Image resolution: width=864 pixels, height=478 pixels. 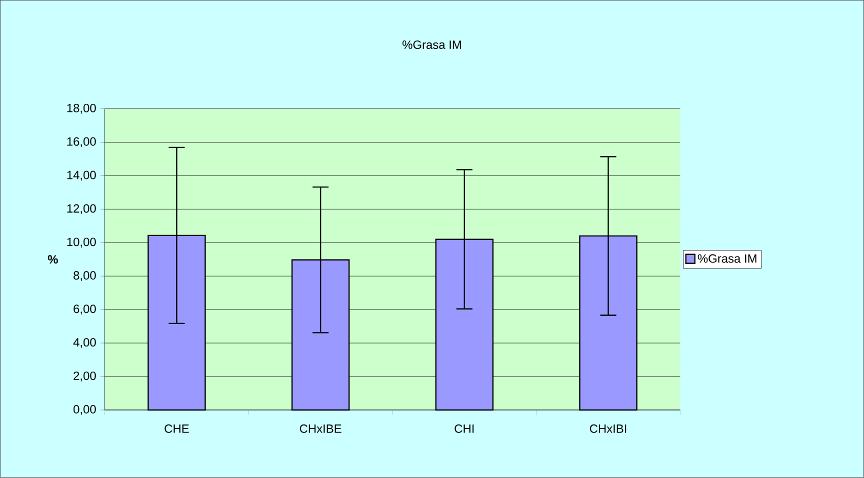 What do you see at coordinates (81, 175) in the screenshot?
I see `y-tick-label: 14,00` at bounding box center [81, 175].